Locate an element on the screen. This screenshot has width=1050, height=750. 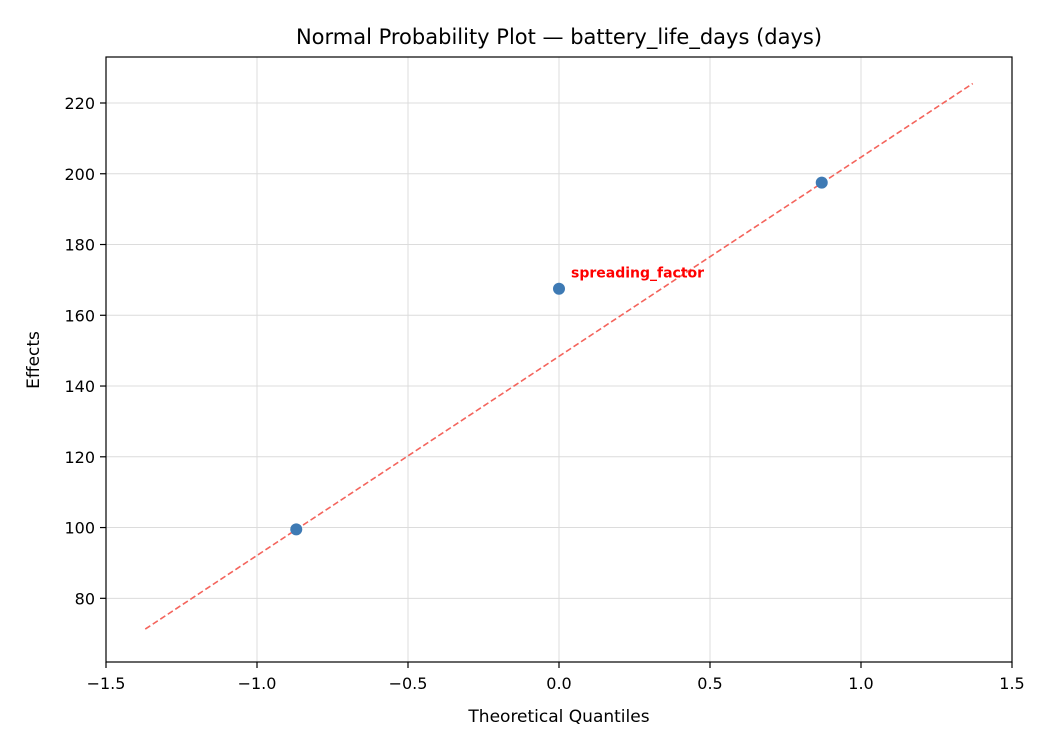
point-annotation: spreading_factor is located at coordinates (637, 274).